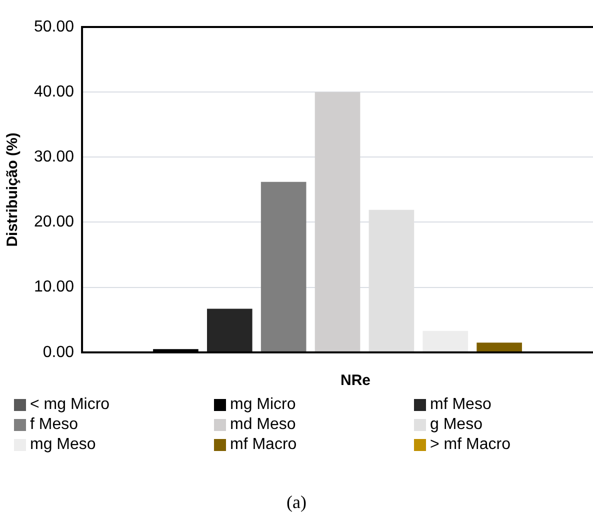 This screenshot has width=593, height=527. Describe the element at coordinates (297, 502) in the screenshot. I see `text: (a)` at that location.